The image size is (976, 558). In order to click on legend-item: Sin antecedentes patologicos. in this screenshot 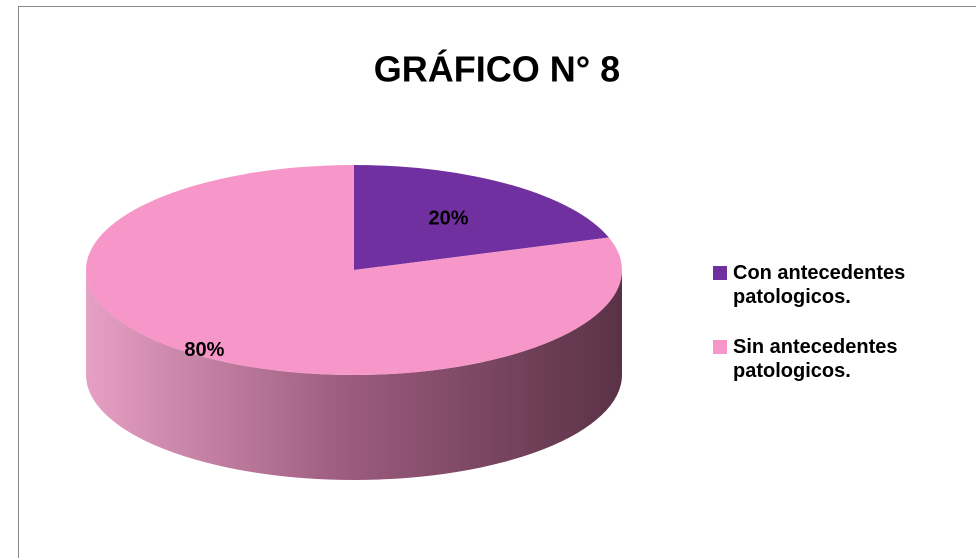, I will do `click(843, 359)`.